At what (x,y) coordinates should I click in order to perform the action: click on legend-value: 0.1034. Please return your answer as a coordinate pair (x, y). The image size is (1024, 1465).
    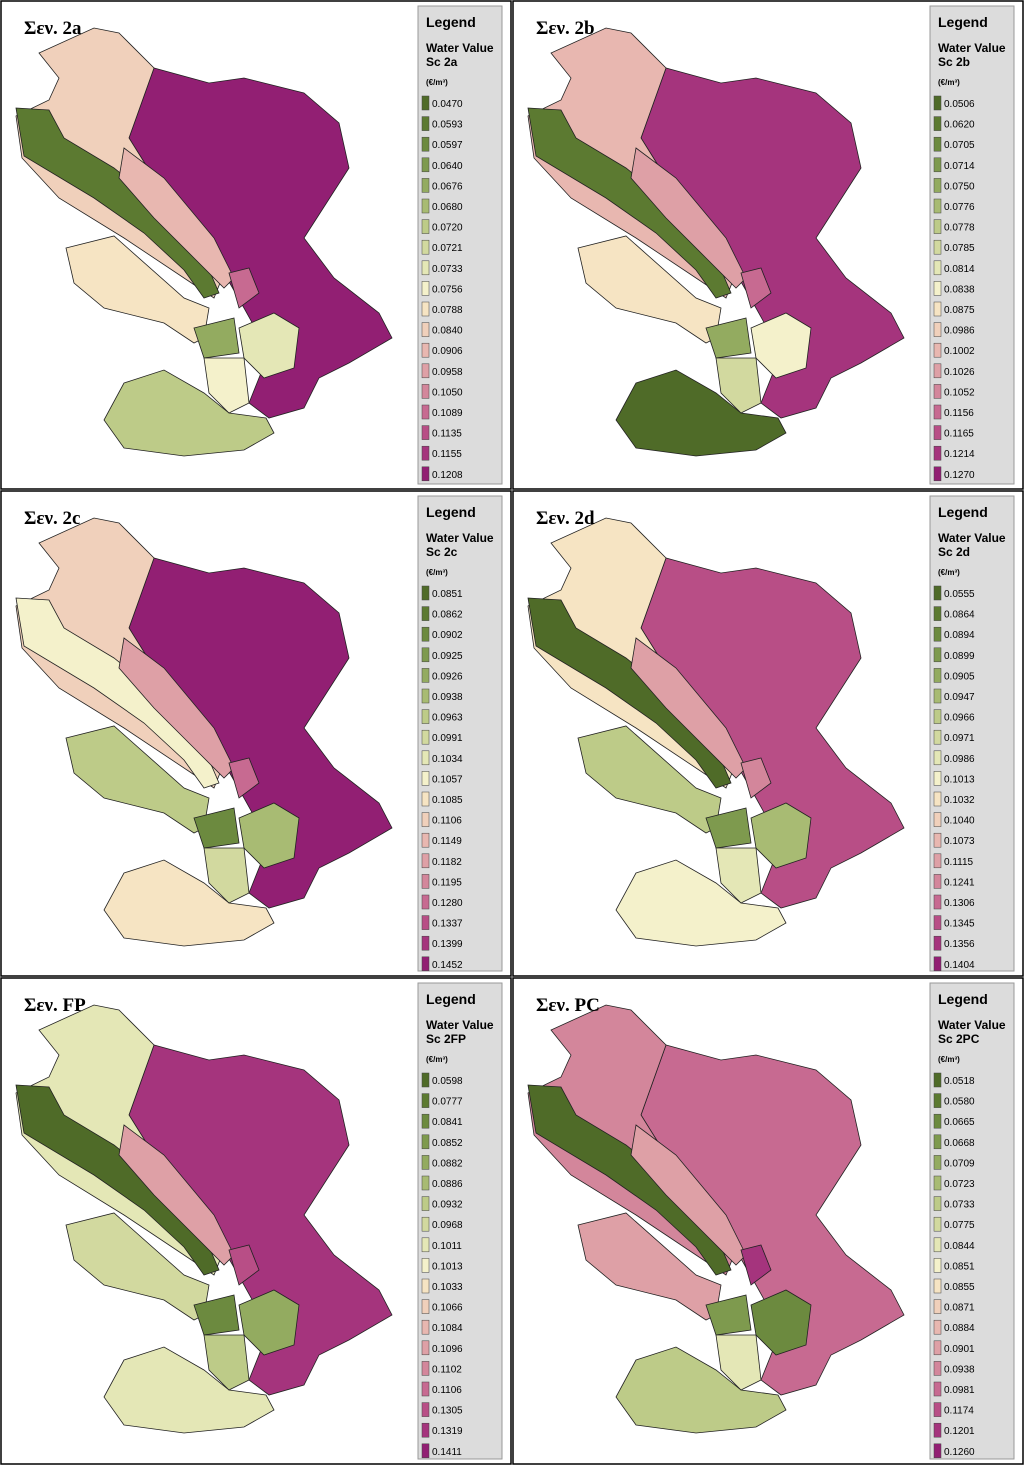
    Looking at the image, I should click on (447, 759).